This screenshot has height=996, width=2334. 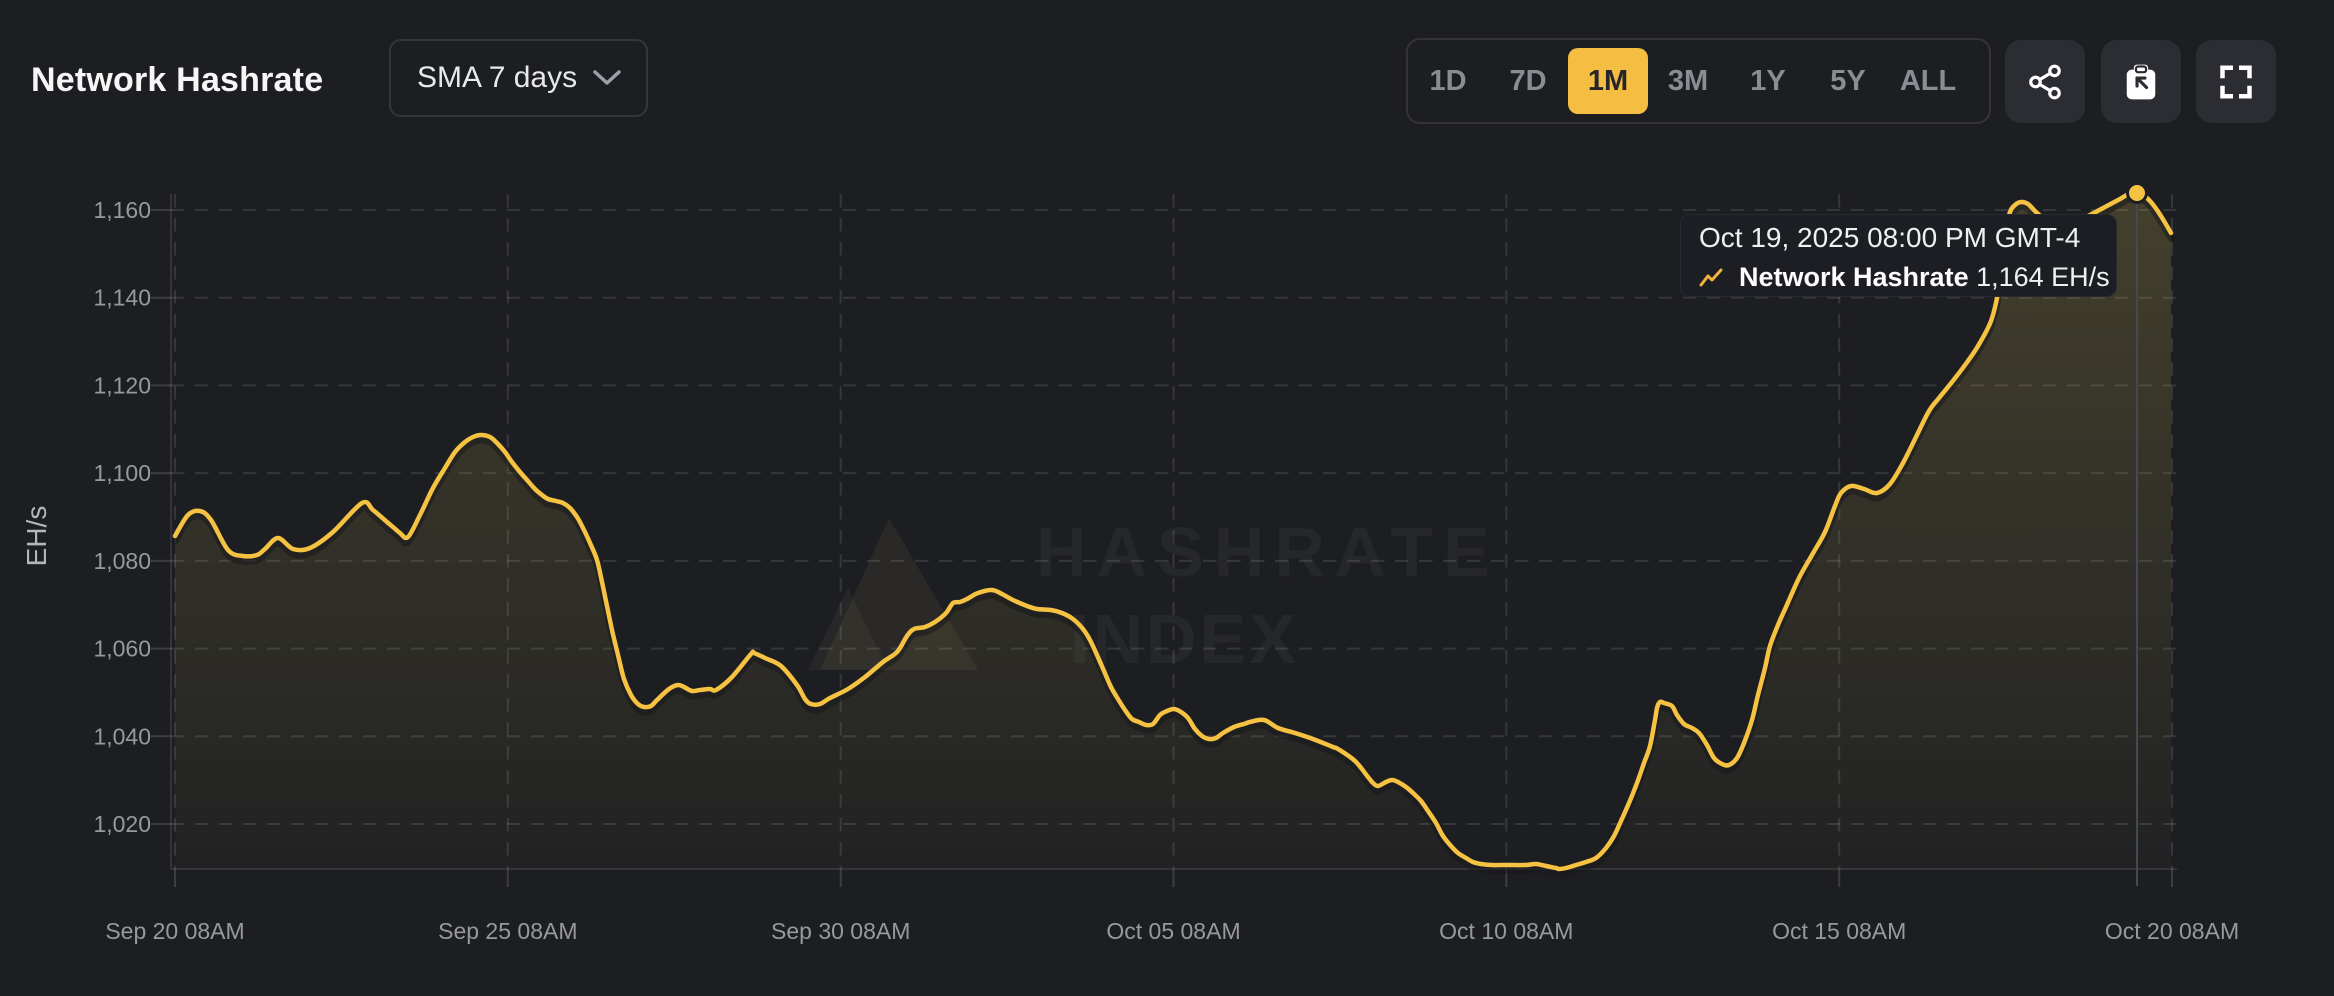 What do you see at coordinates (1506, 931) in the screenshot?
I see `svg-text: Oct 10 08AM` at bounding box center [1506, 931].